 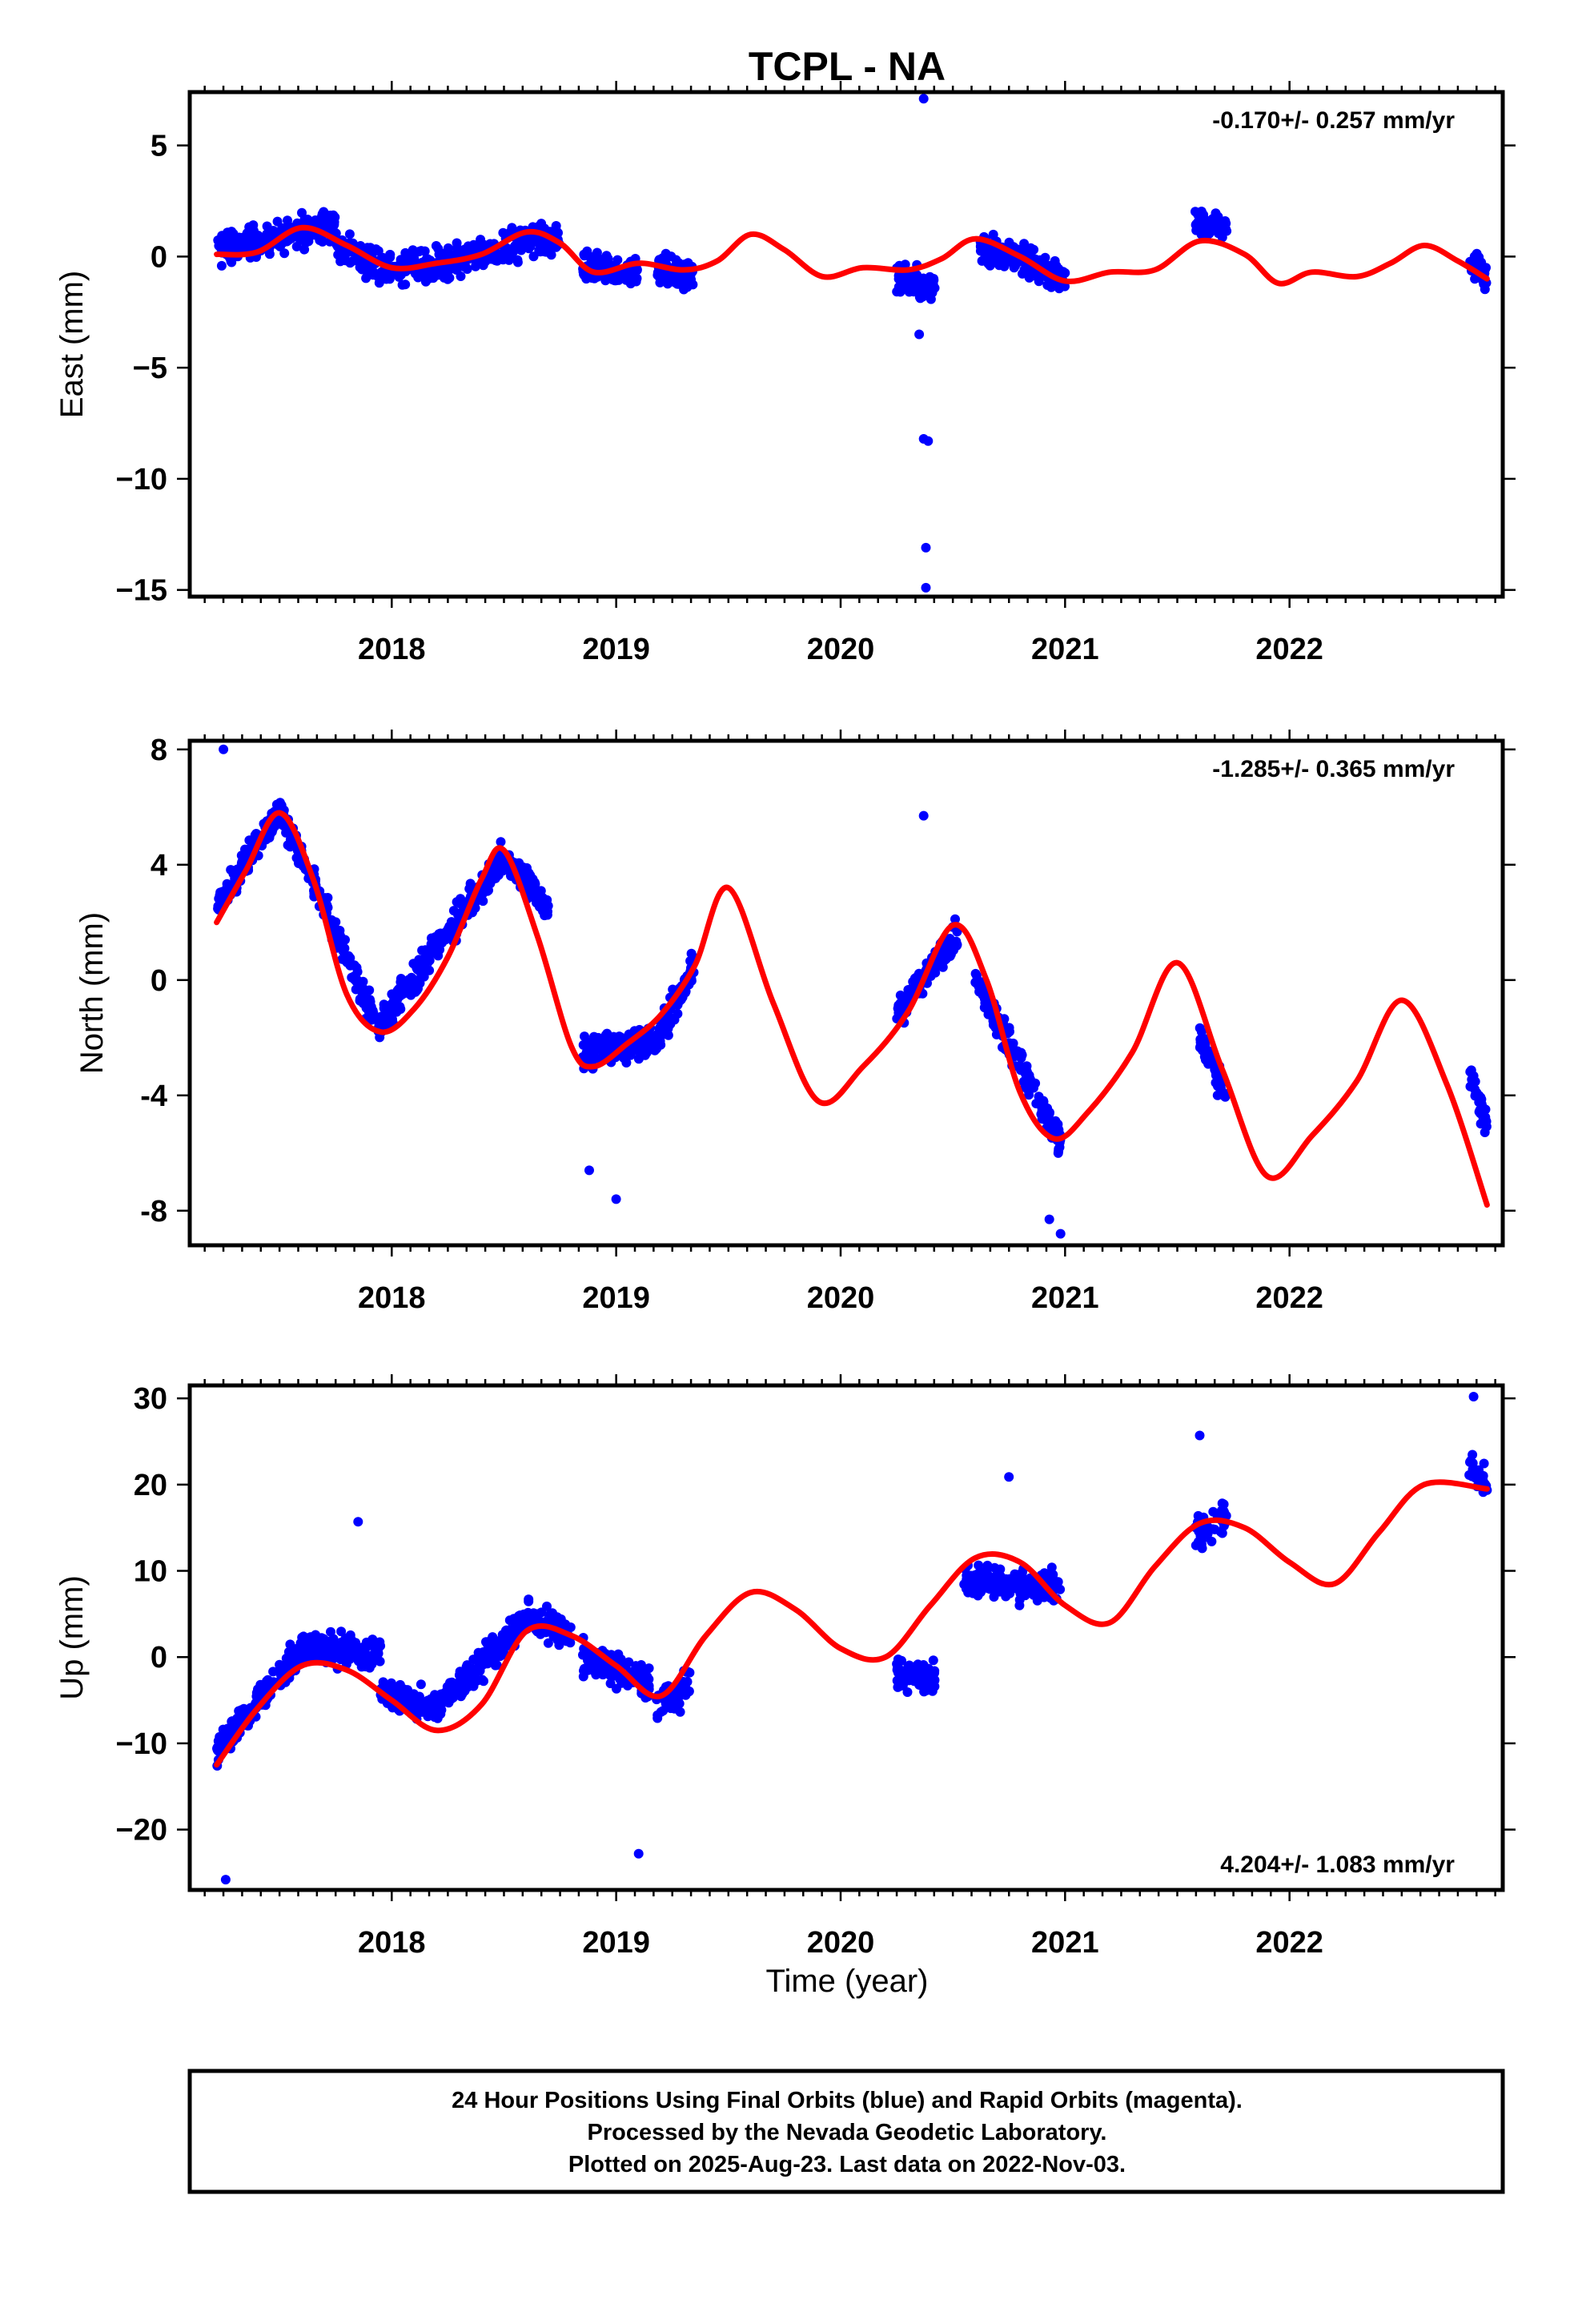 What do you see at coordinates (151, 1485) in the screenshot?
I see `up-y-tick-label: 20` at bounding box center [151, 1485].